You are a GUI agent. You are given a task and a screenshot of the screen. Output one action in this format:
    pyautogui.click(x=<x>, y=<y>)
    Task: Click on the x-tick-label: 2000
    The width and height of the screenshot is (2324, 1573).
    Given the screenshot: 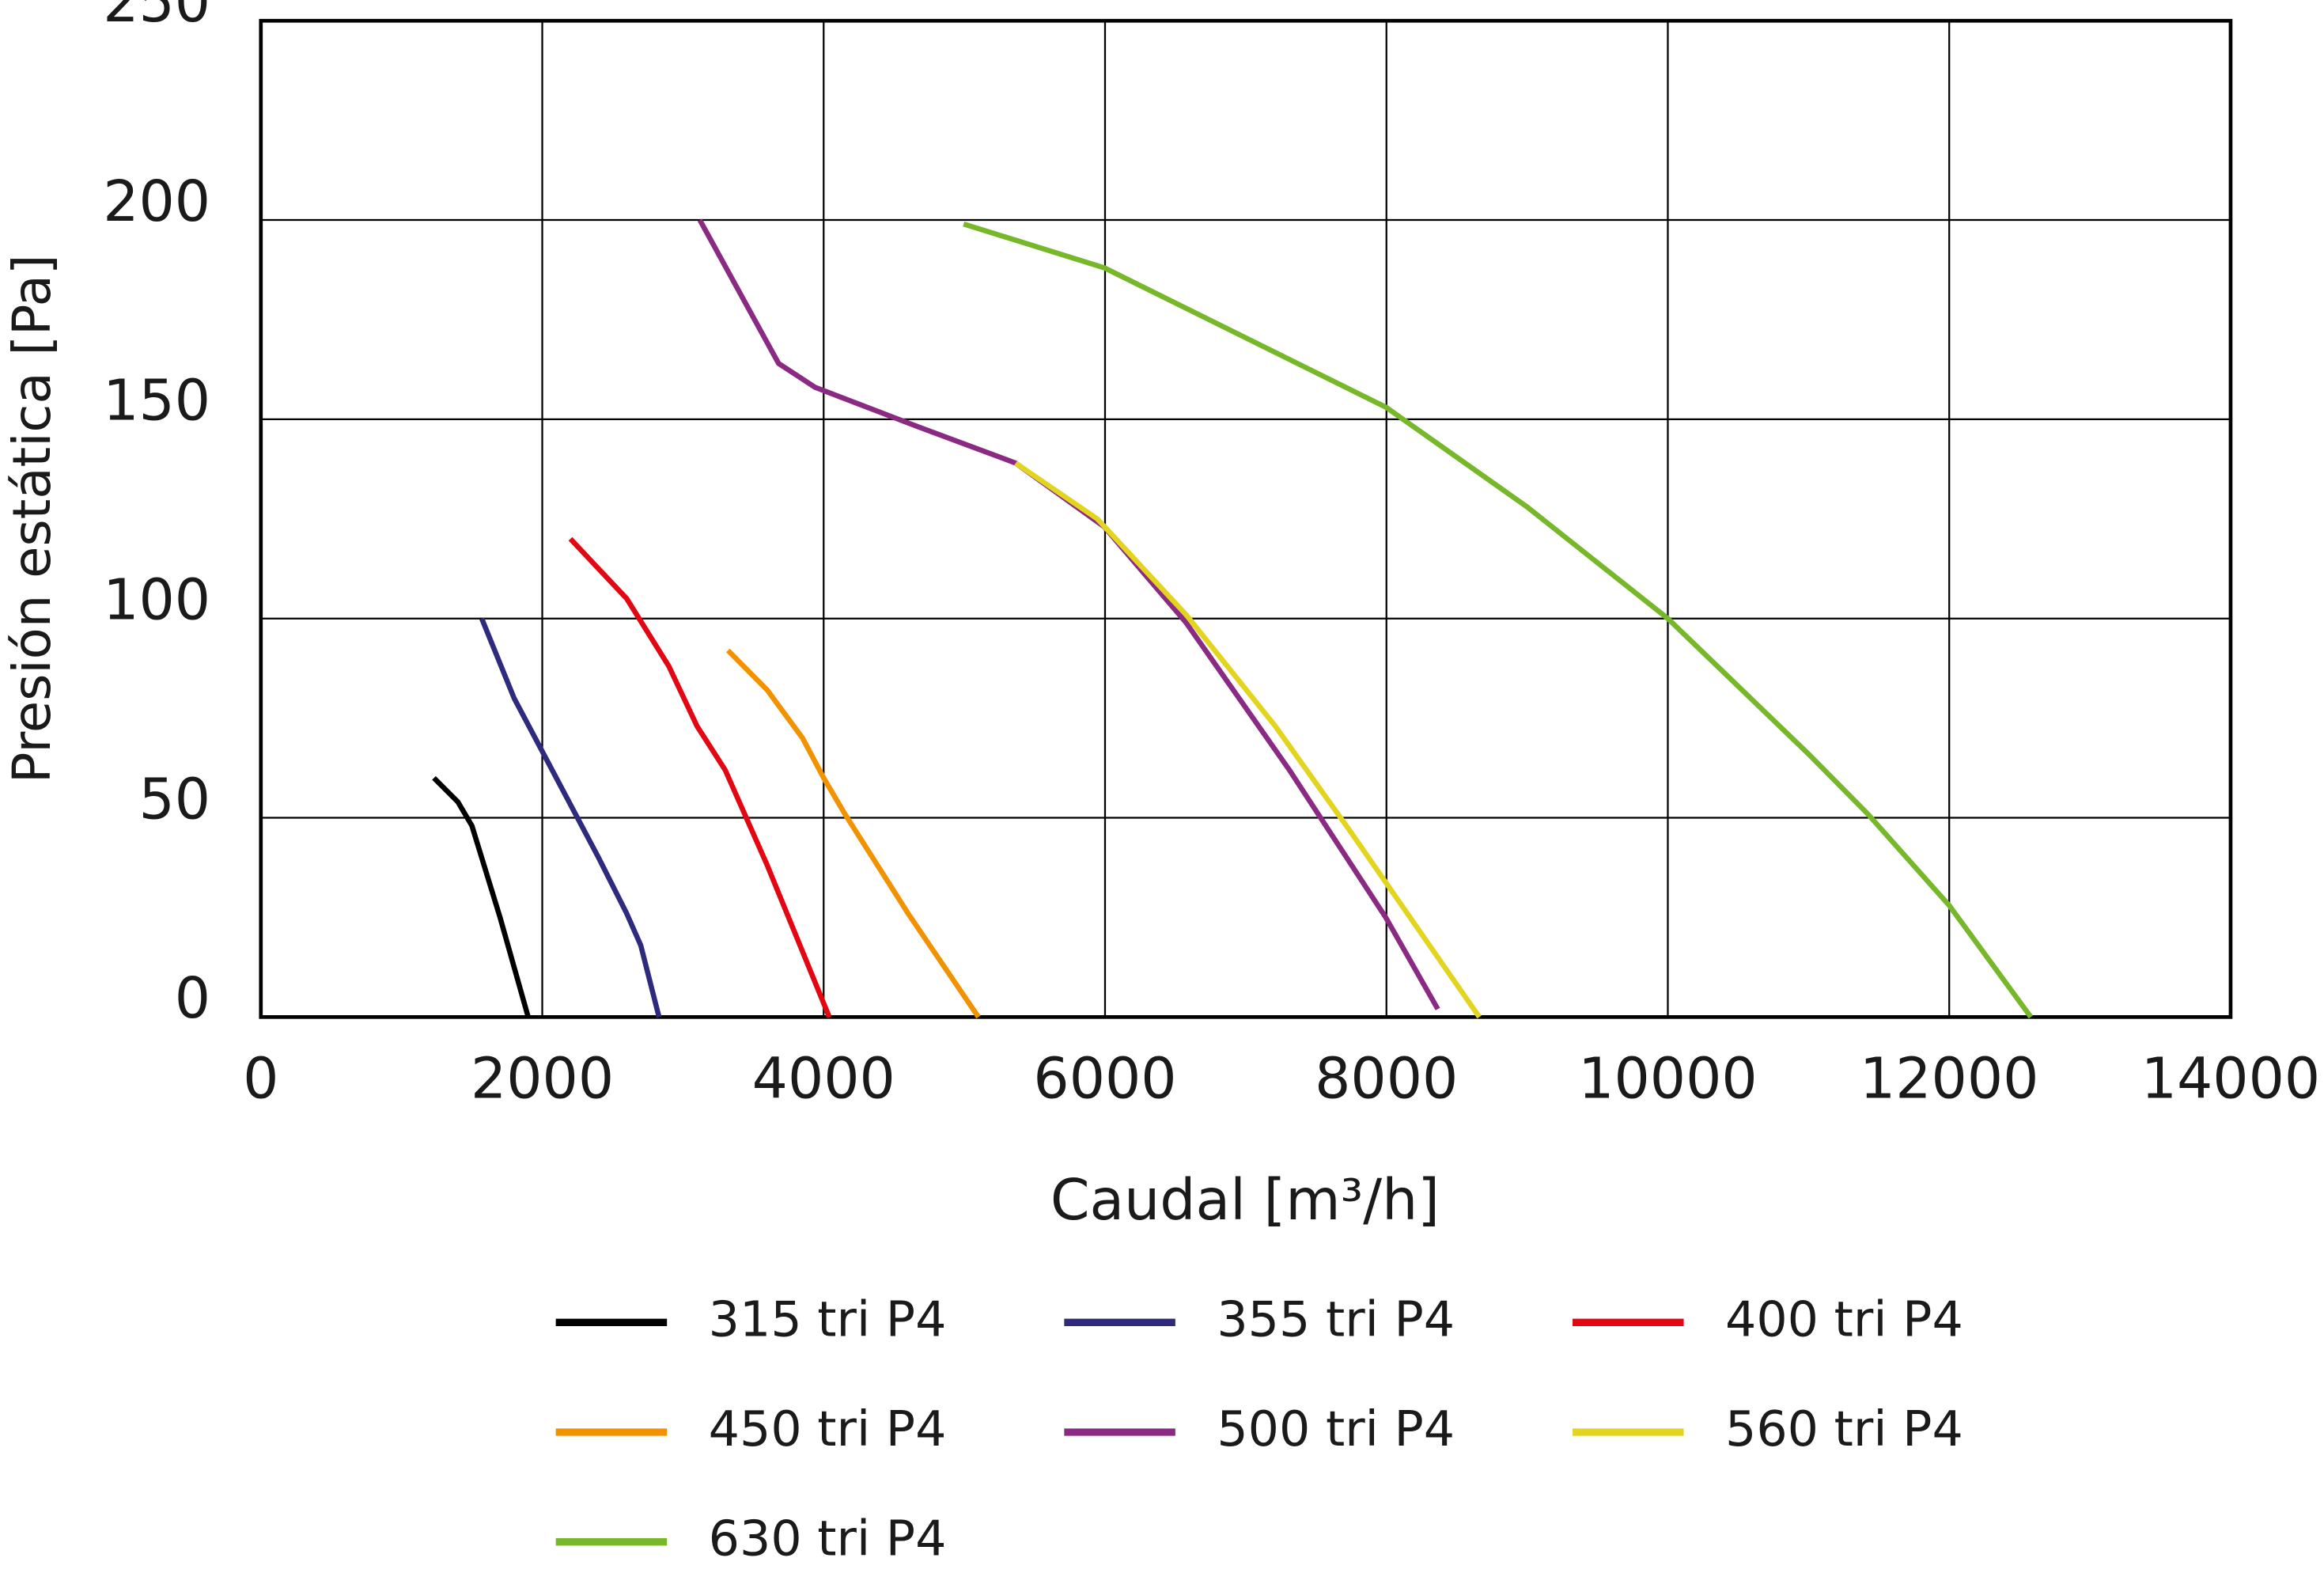 What is the action you would take?
    pyautogui.click(x=542, y=1078)
    